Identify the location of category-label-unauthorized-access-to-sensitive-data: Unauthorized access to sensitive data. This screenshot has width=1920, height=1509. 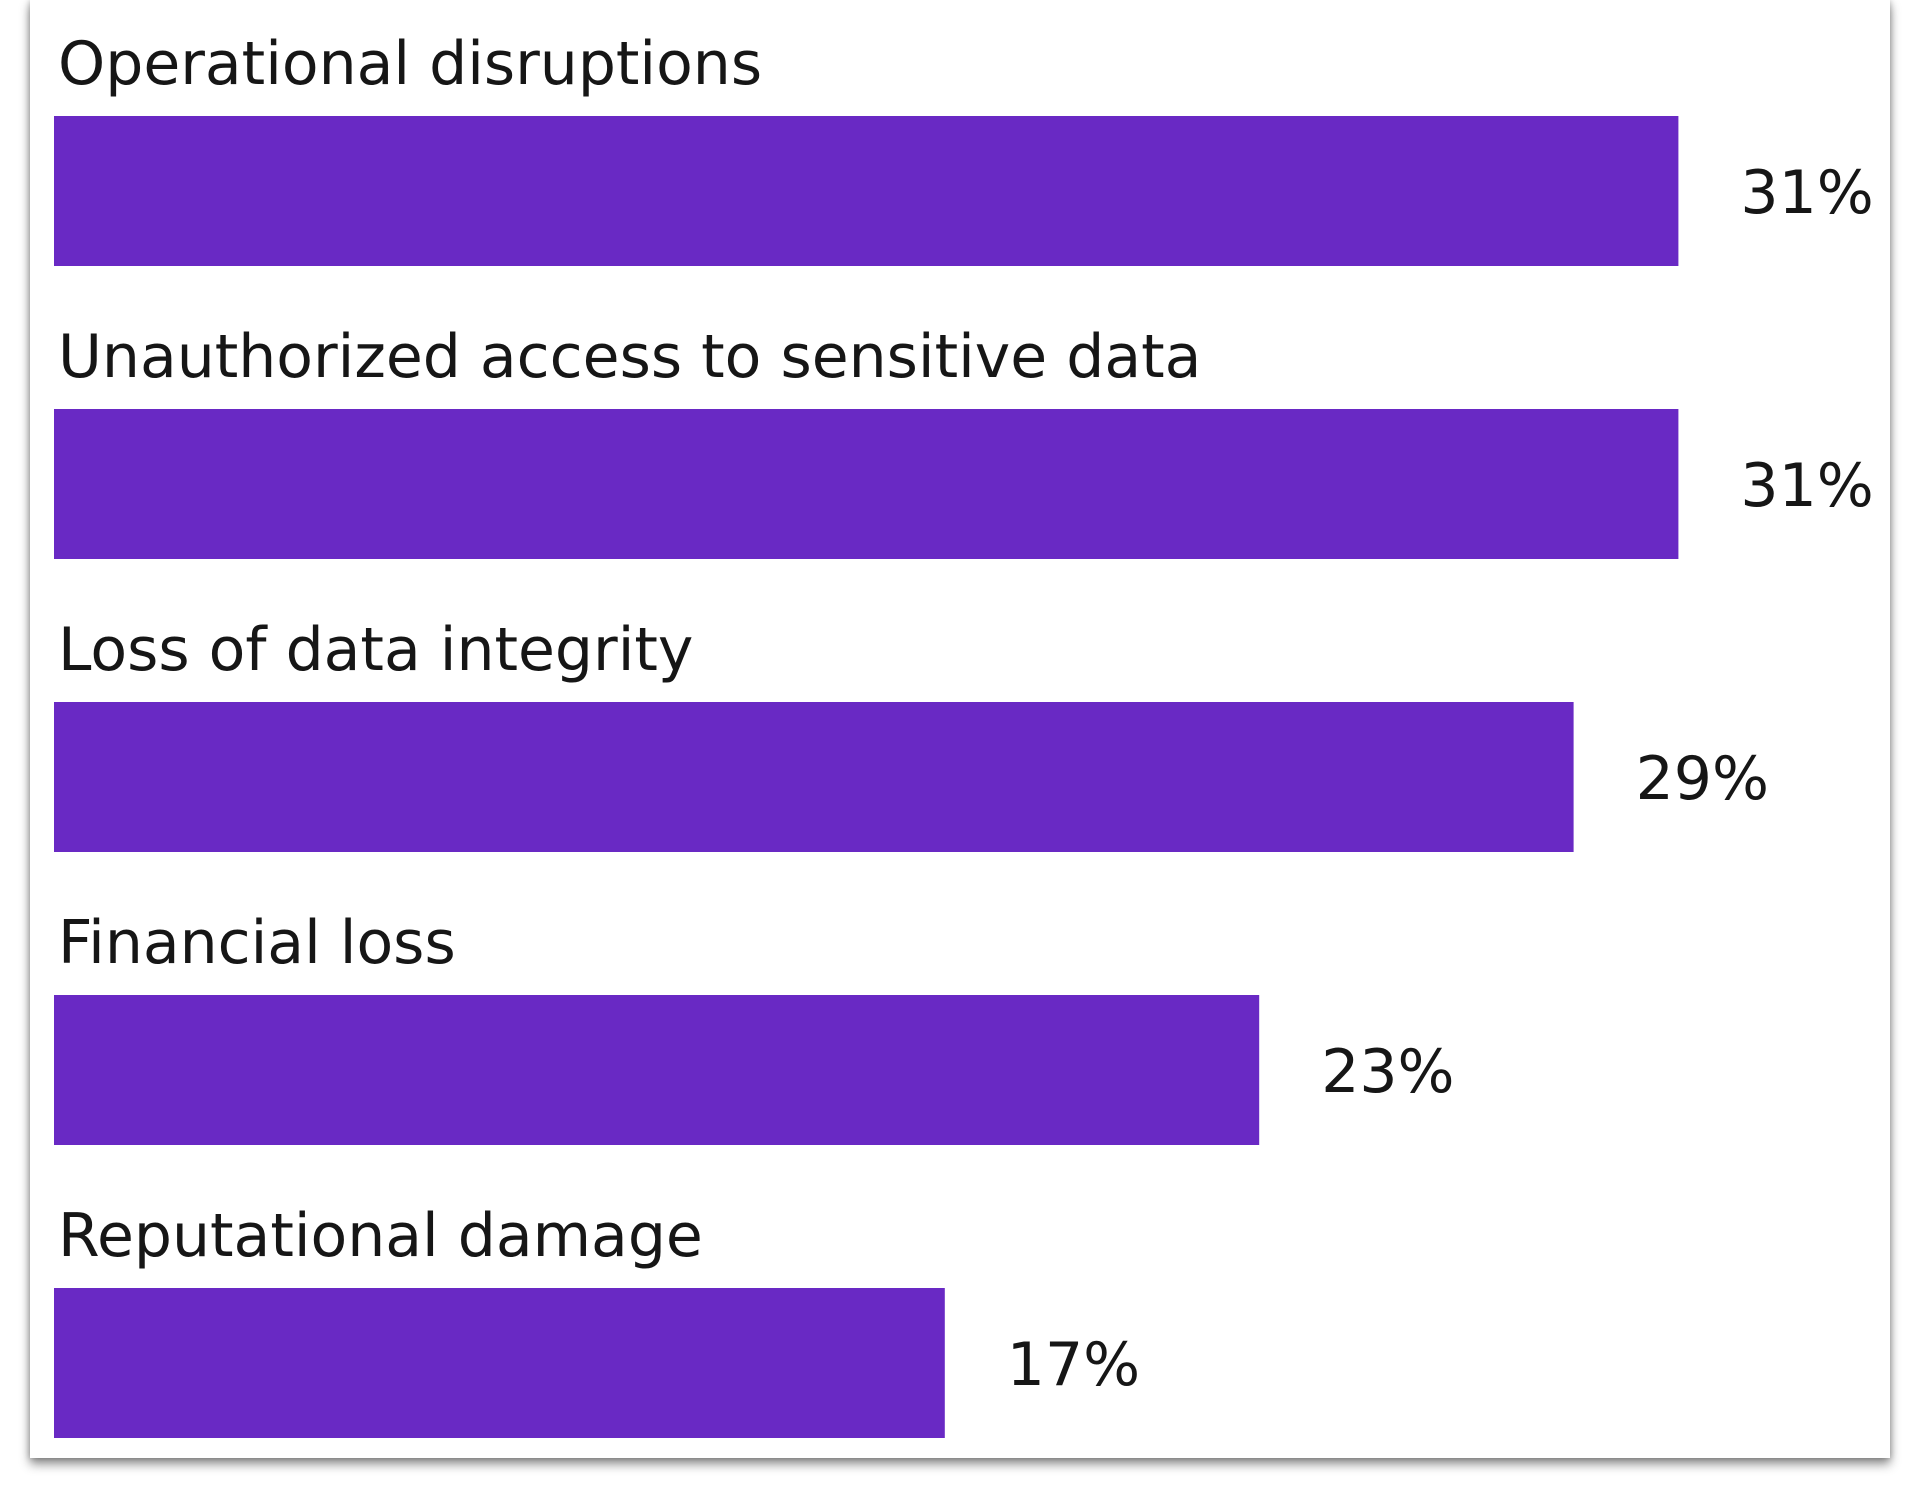
(629, 357).